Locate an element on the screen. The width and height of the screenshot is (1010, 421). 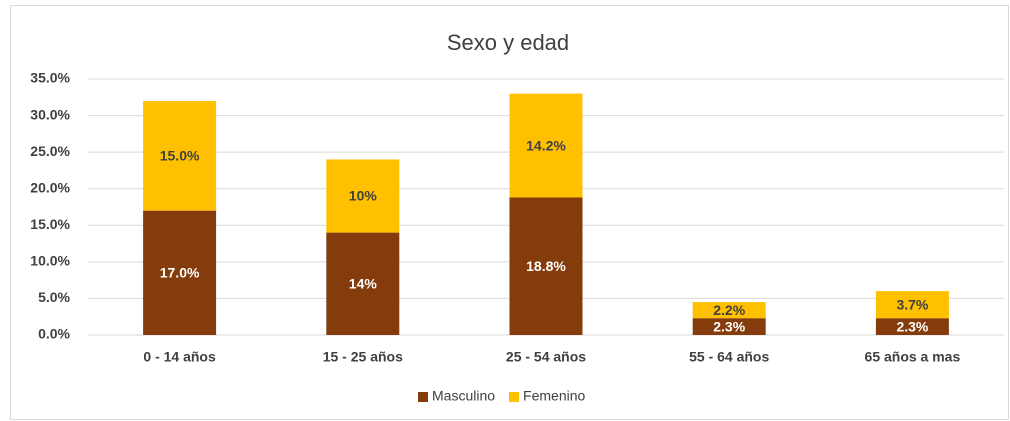
data-label: 14% is located at coordinates (363, 284).